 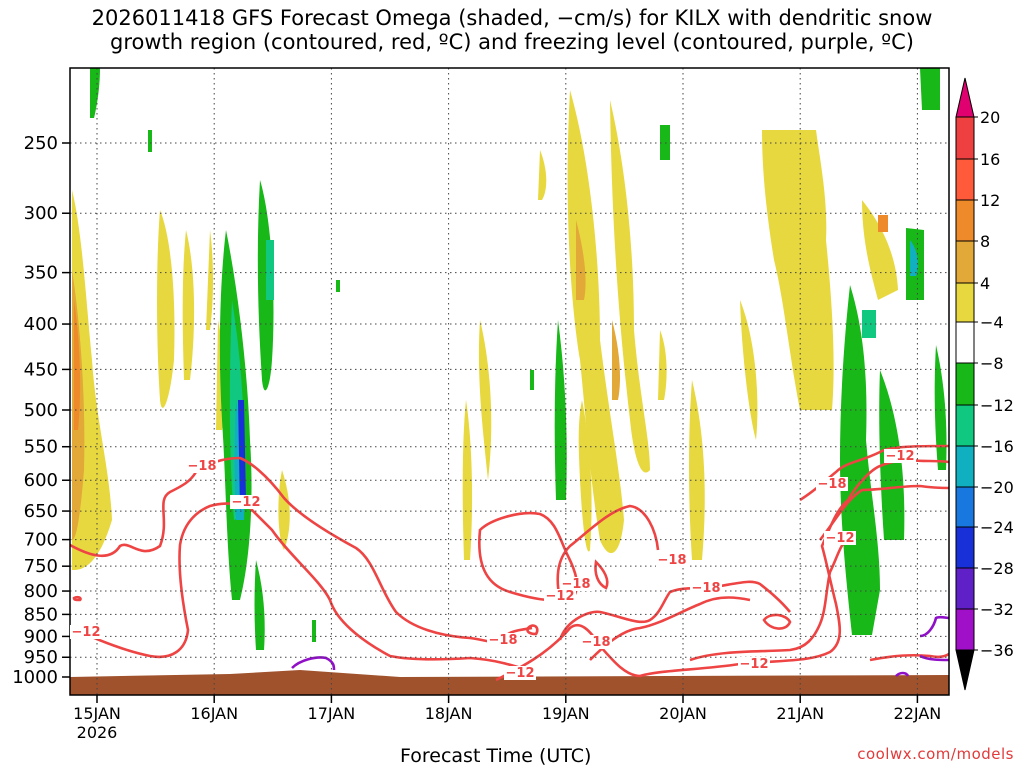 What do you see at coordinates (990, 159) in the screenshot?
I see `colorbar-label: 16` at bounding box center [990, 159].